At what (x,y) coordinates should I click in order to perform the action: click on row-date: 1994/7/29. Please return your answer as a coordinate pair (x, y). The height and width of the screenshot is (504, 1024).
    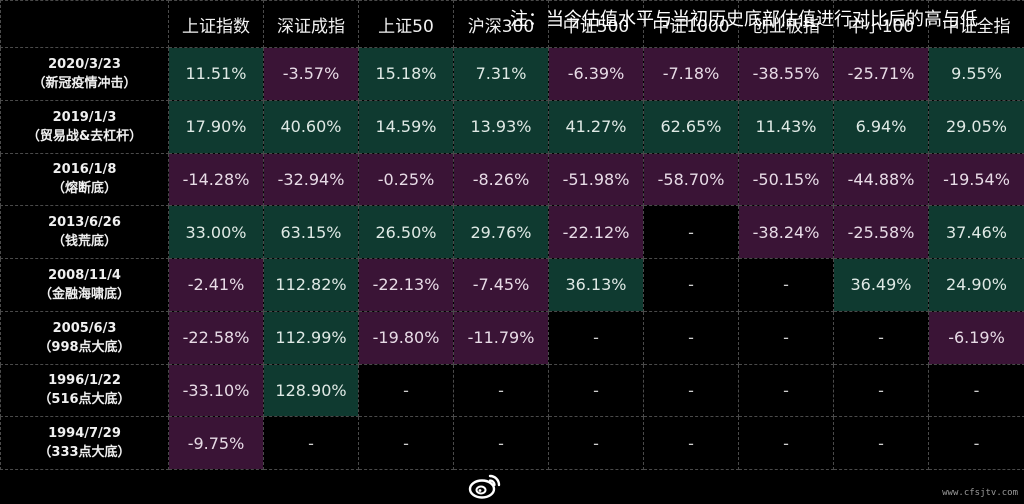
    Looking at the image, I should click on (84, 434).